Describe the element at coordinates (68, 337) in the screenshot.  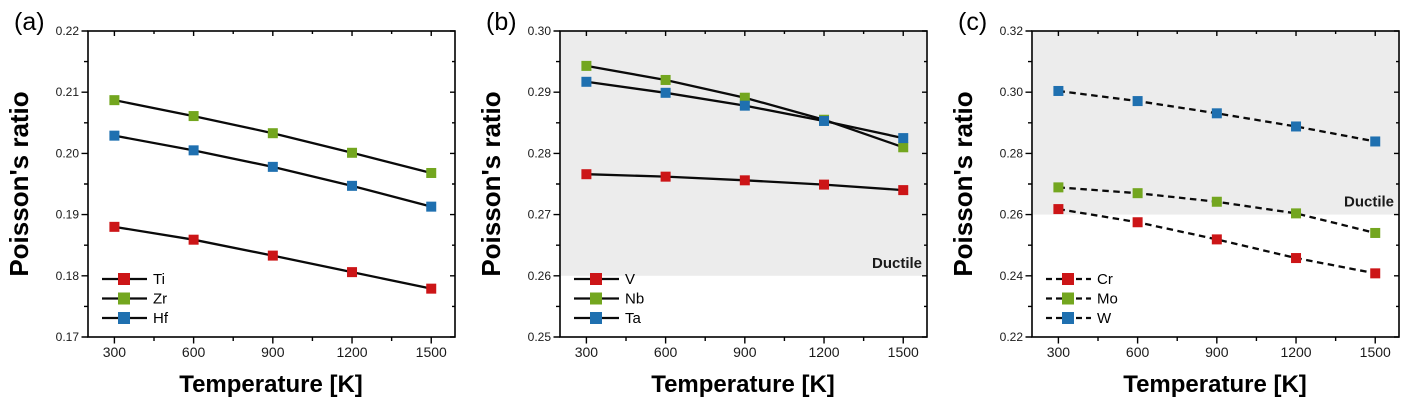
I see `y-tick-label: 0.17` at that location.